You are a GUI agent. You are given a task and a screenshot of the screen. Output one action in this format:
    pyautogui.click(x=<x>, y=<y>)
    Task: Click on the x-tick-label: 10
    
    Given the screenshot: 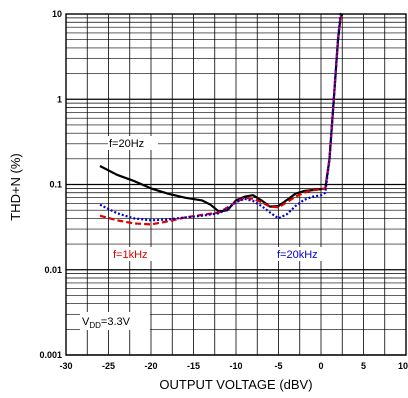 What is the action you would take?
    pyautogui.click(x=403, y=366)
    